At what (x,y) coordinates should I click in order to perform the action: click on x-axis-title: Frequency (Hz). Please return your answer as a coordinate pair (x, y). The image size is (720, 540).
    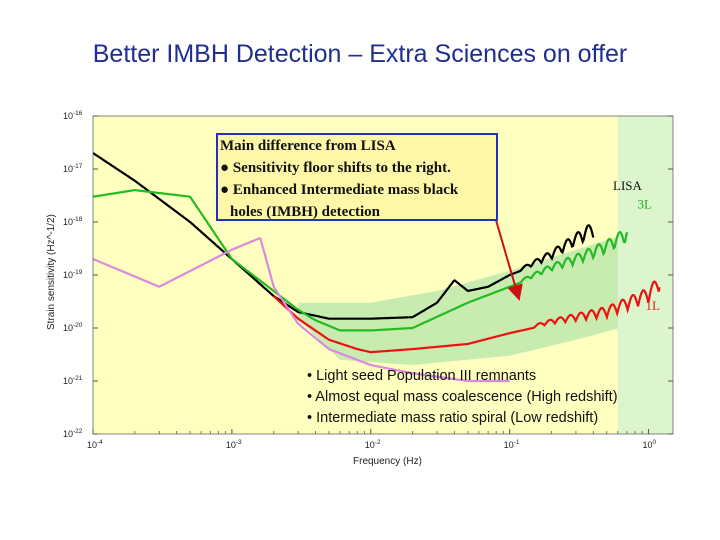
    Looking at the image, I should click on (387, 461).